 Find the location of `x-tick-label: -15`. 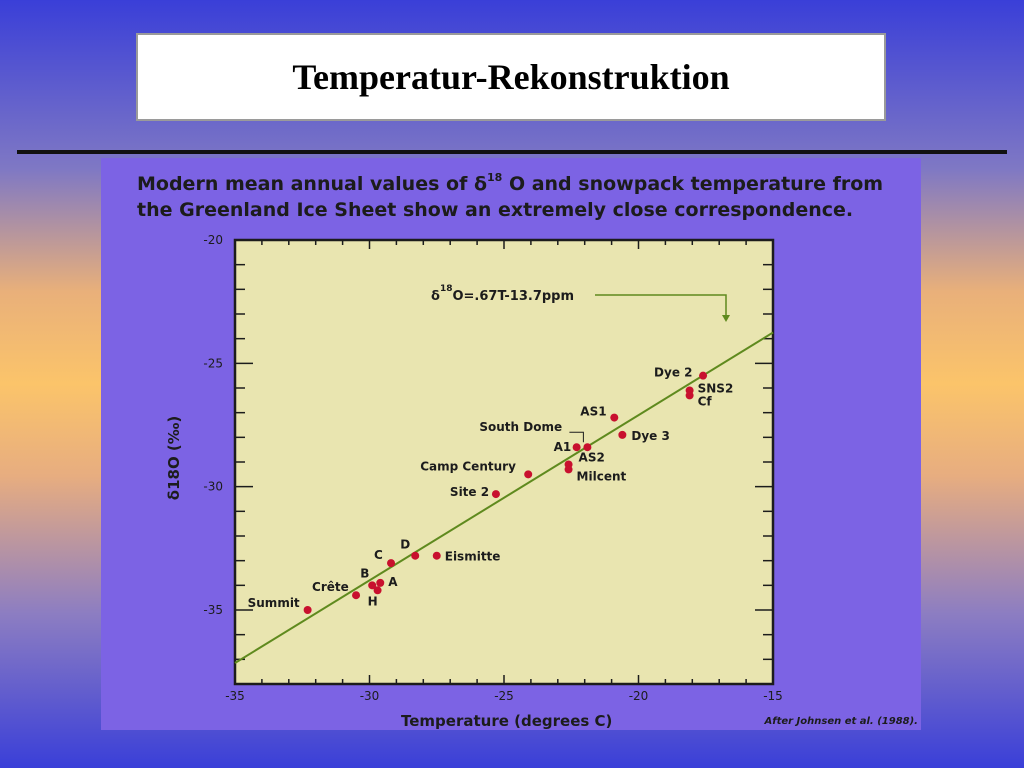

x-tick-label: -15 is located at coordinates (773, 696).